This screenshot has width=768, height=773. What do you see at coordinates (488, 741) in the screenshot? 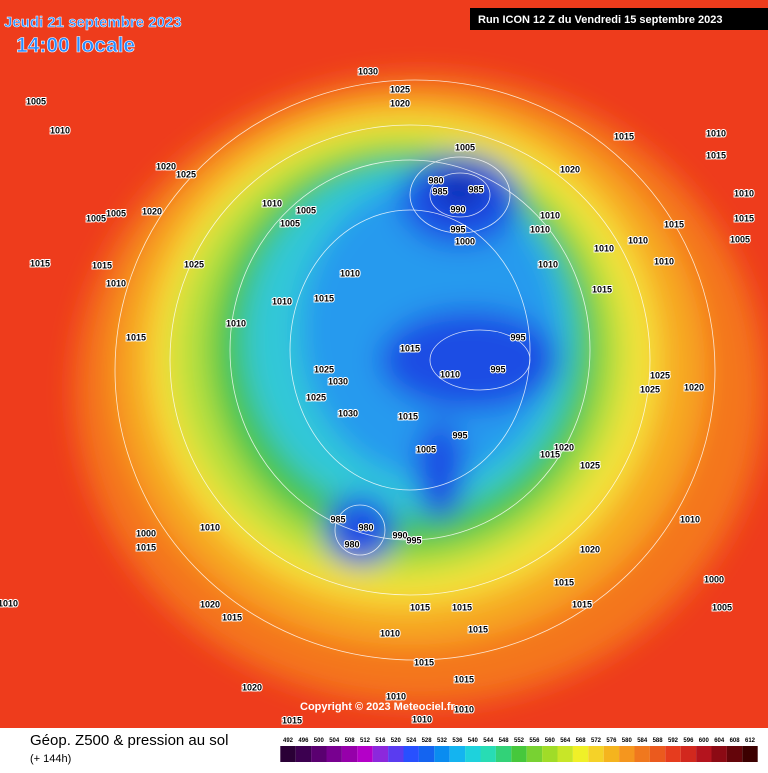
I see `scale-label: 544` at bounding box center [488, 741].